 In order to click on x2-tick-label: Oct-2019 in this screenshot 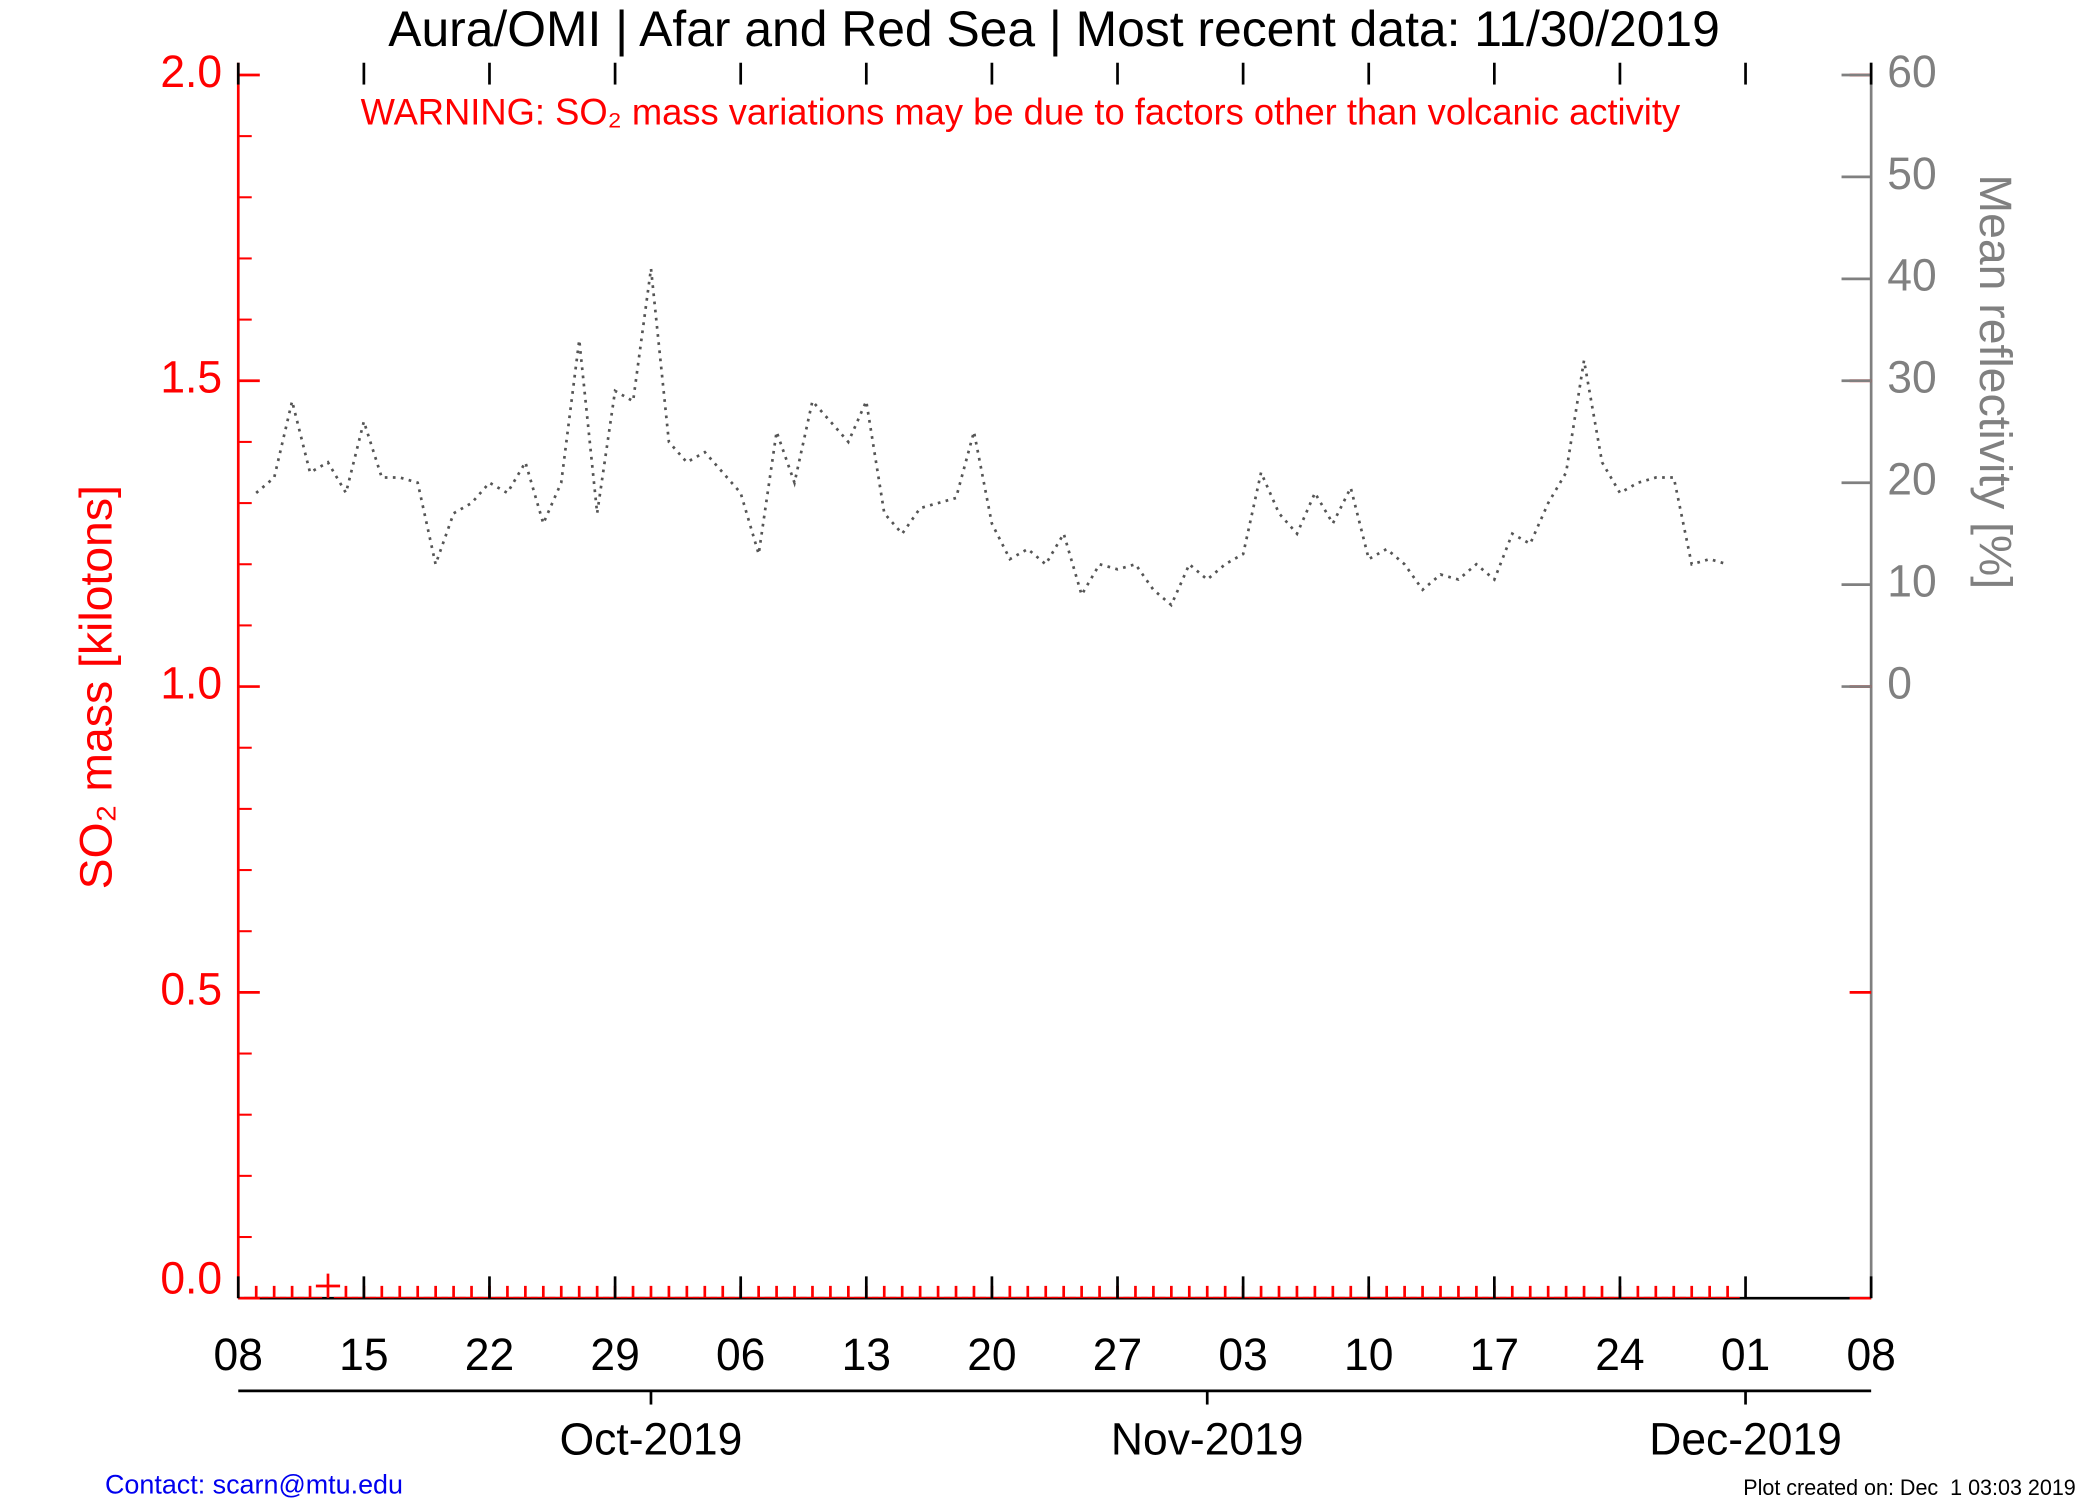, I will do `click(651, 1439)`.